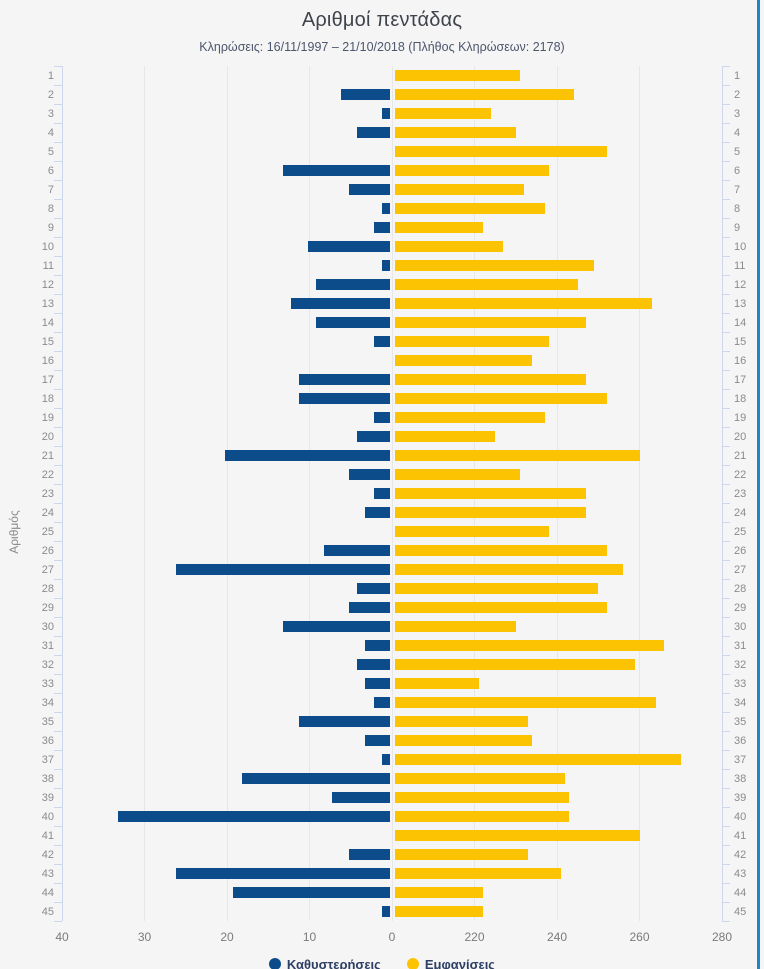 The width and height of the screenshot is (764, 969). I want to click on legend-item-appearances: Εμφανίσεις, so click(450, 960).